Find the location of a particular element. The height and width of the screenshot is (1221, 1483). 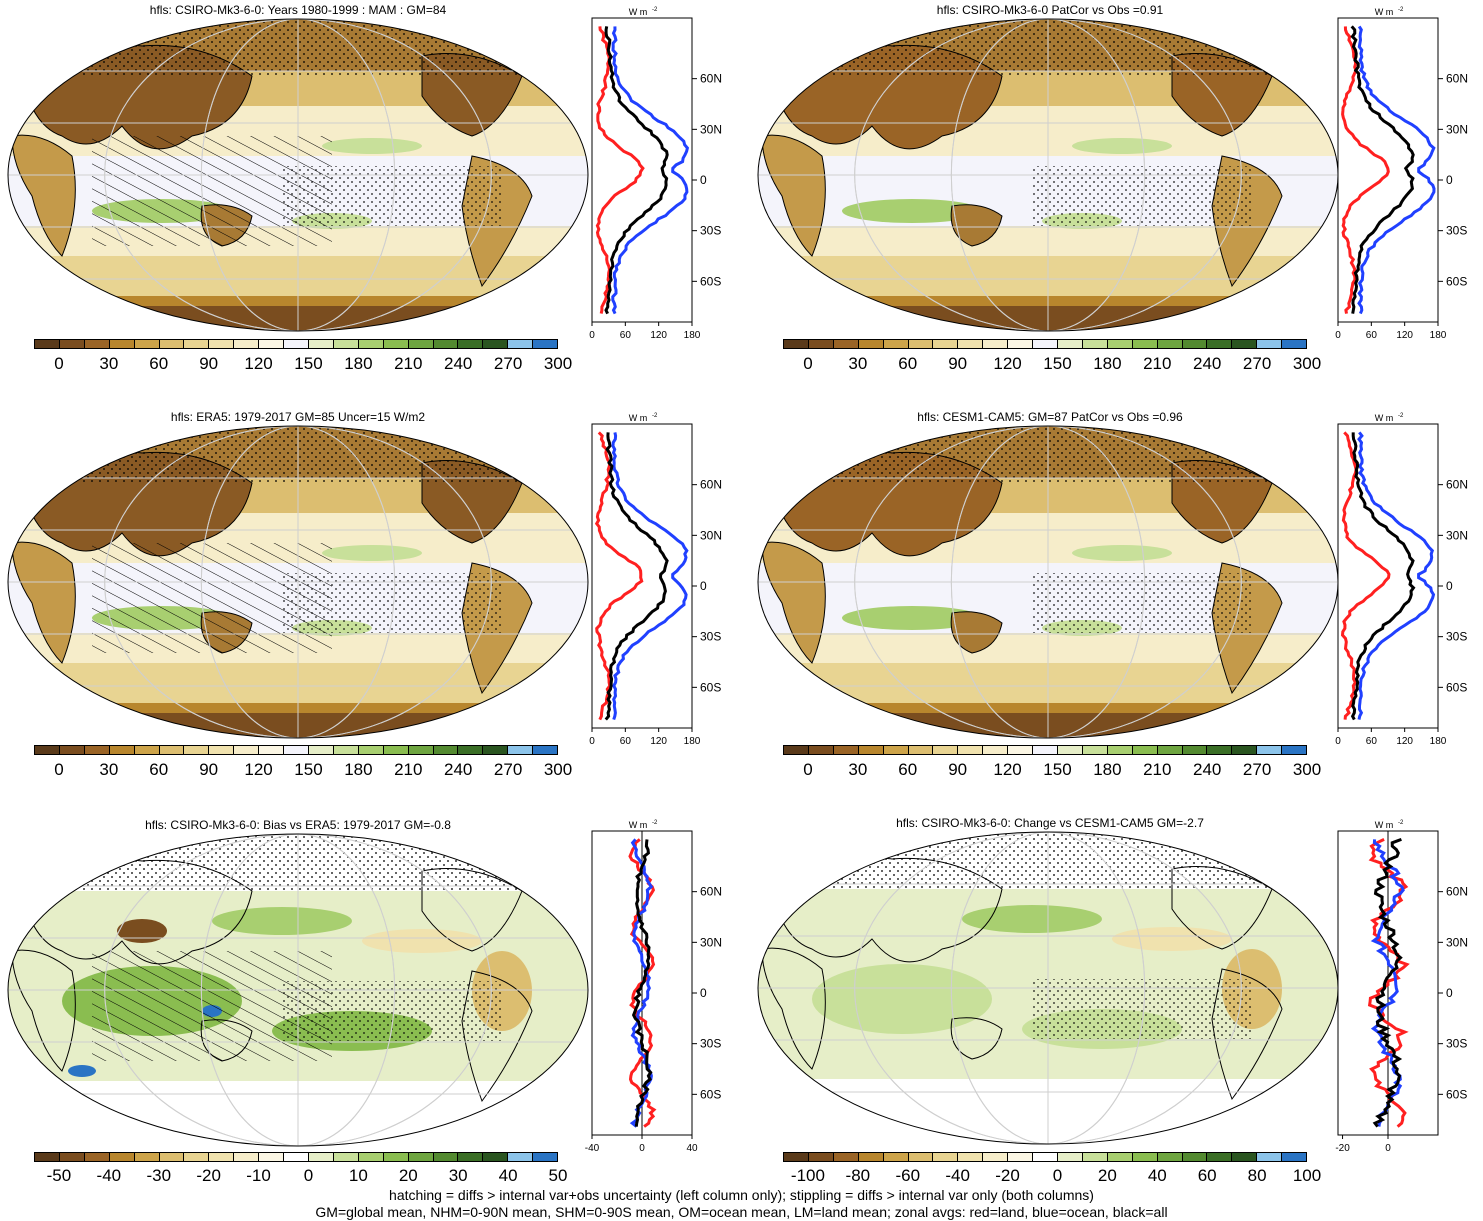

panel2-map is located at coordinates (1048, 175).